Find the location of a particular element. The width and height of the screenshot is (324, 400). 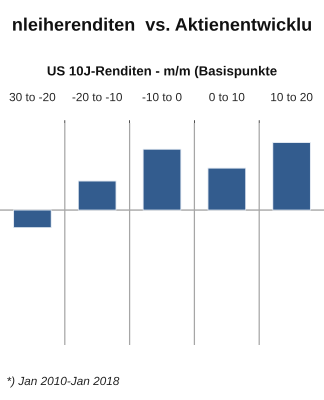

x-tick-label: -10 to 0 is located at coordinates (162, 97).